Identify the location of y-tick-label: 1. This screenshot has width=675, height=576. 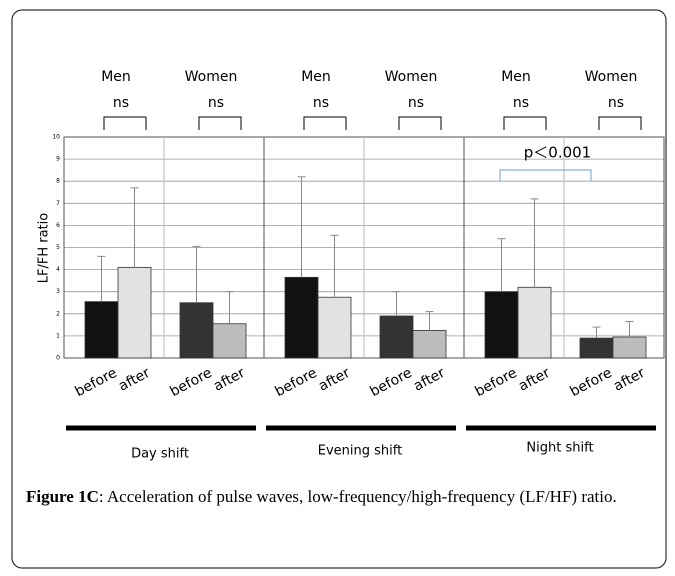
(58, 335).